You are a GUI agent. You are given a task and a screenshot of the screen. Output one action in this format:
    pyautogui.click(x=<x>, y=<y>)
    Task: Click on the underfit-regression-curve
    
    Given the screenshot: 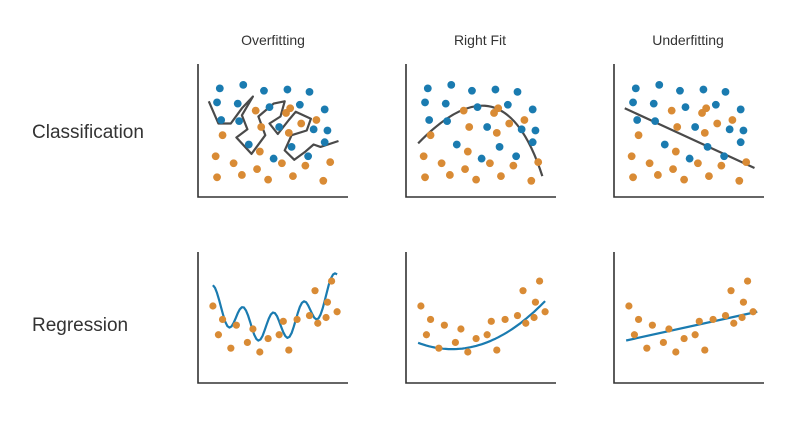 What is the action you would take?
    pyautogui.click(x=691, y=326)
    